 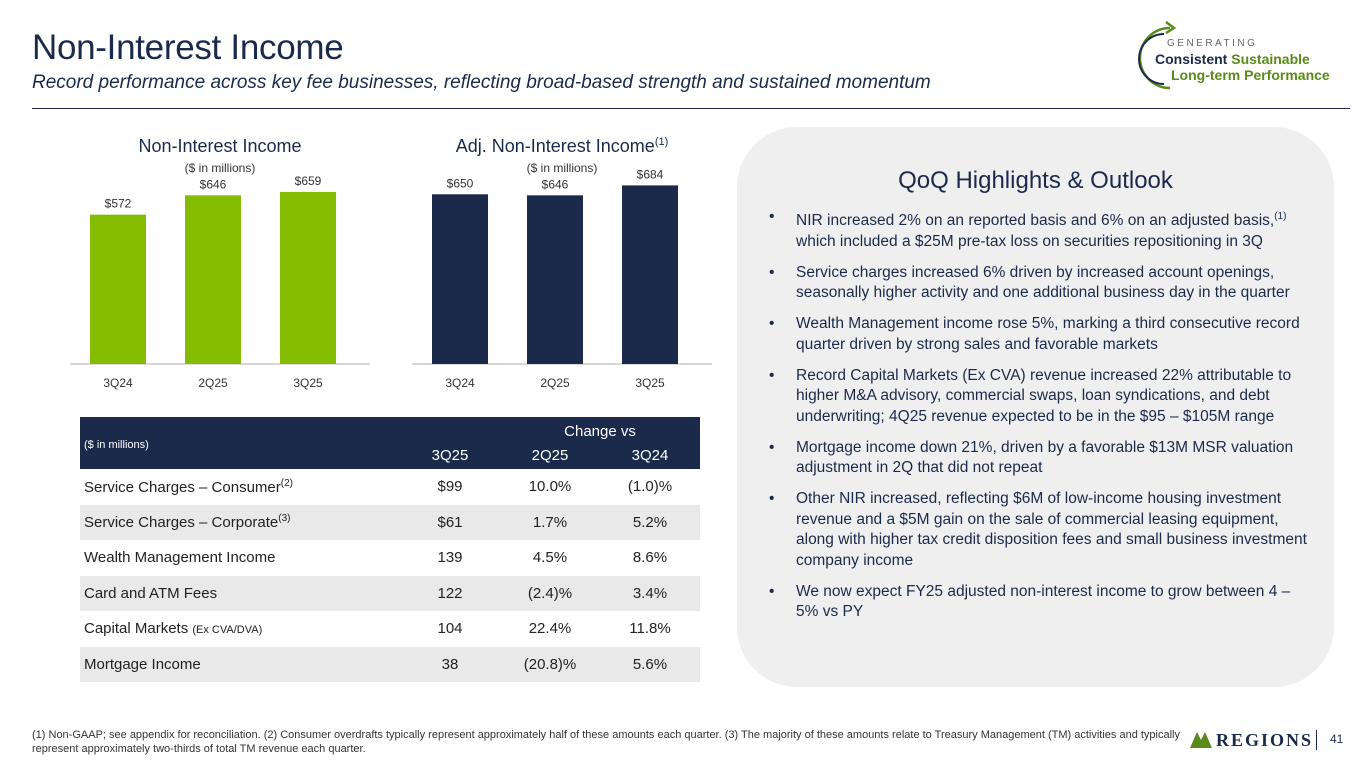 I want to click on row-footnote: (3), so click(x=284, y=519).